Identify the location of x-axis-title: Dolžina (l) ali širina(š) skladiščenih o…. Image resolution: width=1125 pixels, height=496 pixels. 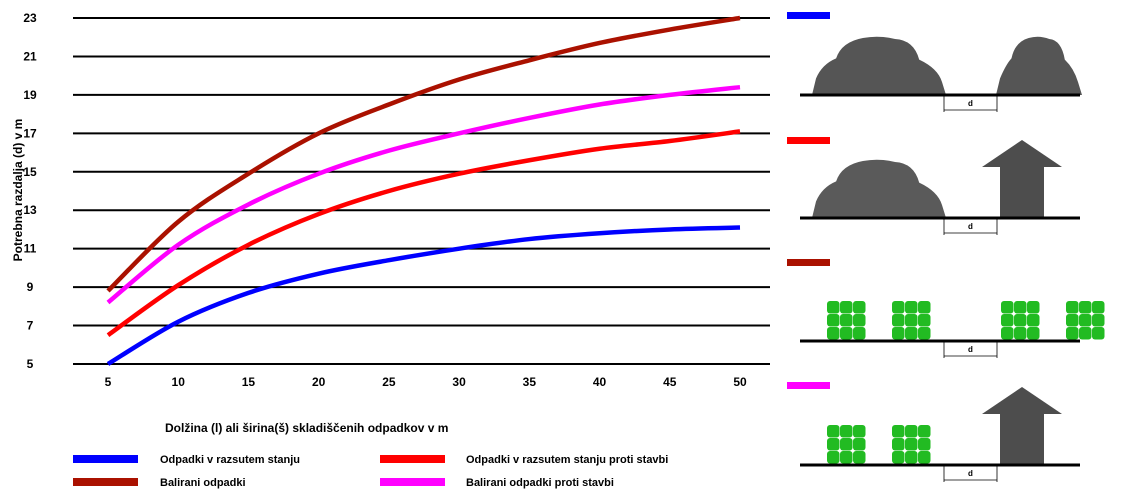
(306, 428).